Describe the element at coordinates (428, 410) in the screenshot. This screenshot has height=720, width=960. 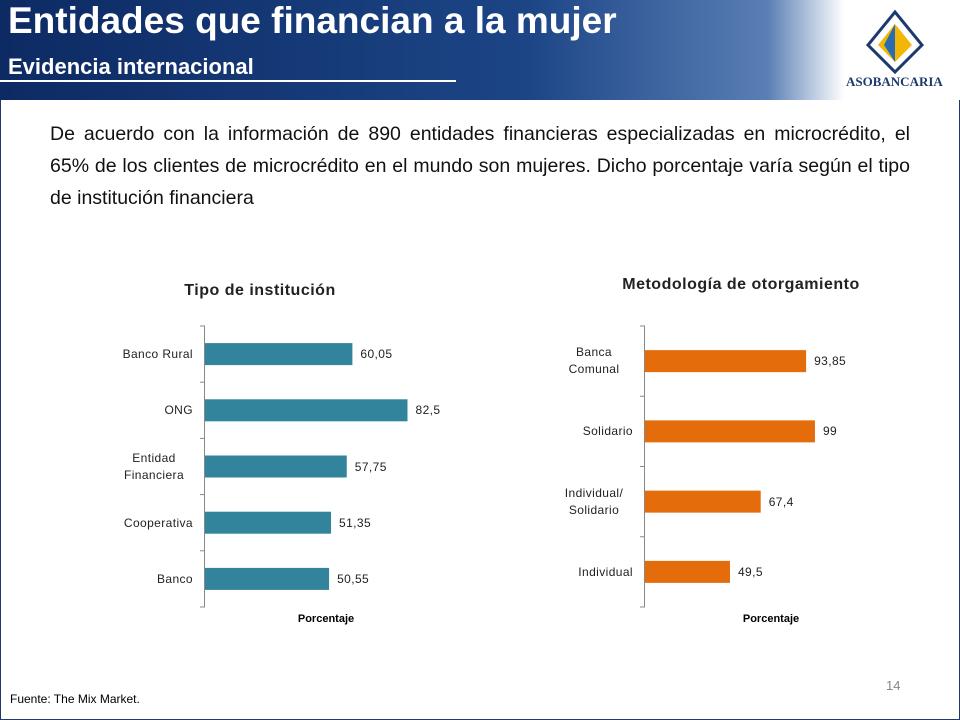
I see `value-label: 82,5` at that location.